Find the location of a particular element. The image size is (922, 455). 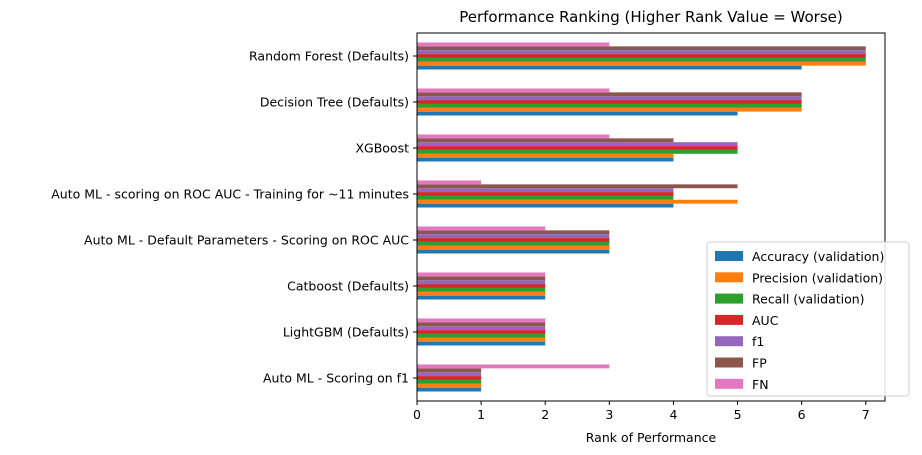

legend-label: Precision (validation) is located at coordinates (817, 277).